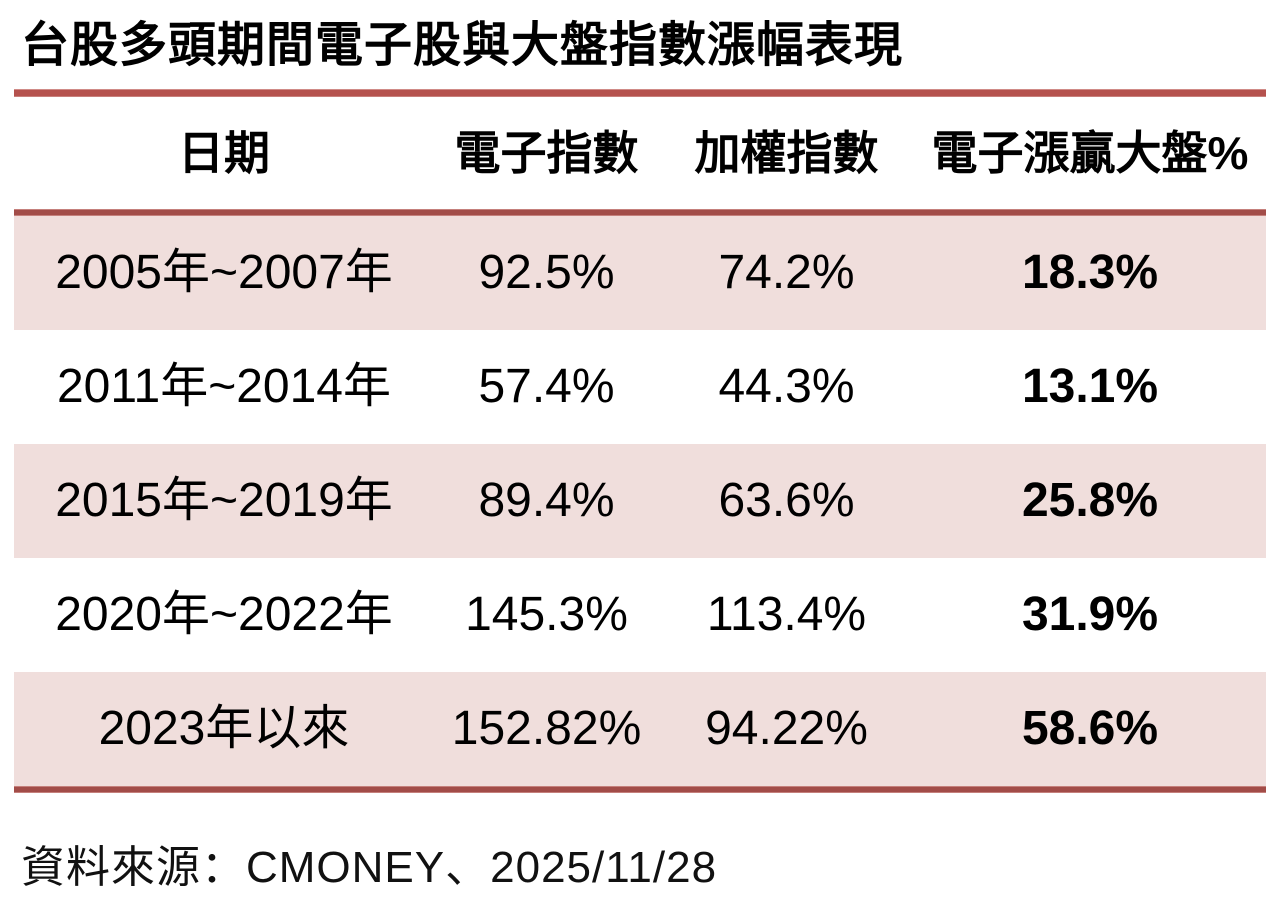 This screenshot has height=912, width=1280. What do you see at coordinates (224, 614) in the screenshot?
I see `cell-period: 2020年~2022年` at bounding box center [224, 614].